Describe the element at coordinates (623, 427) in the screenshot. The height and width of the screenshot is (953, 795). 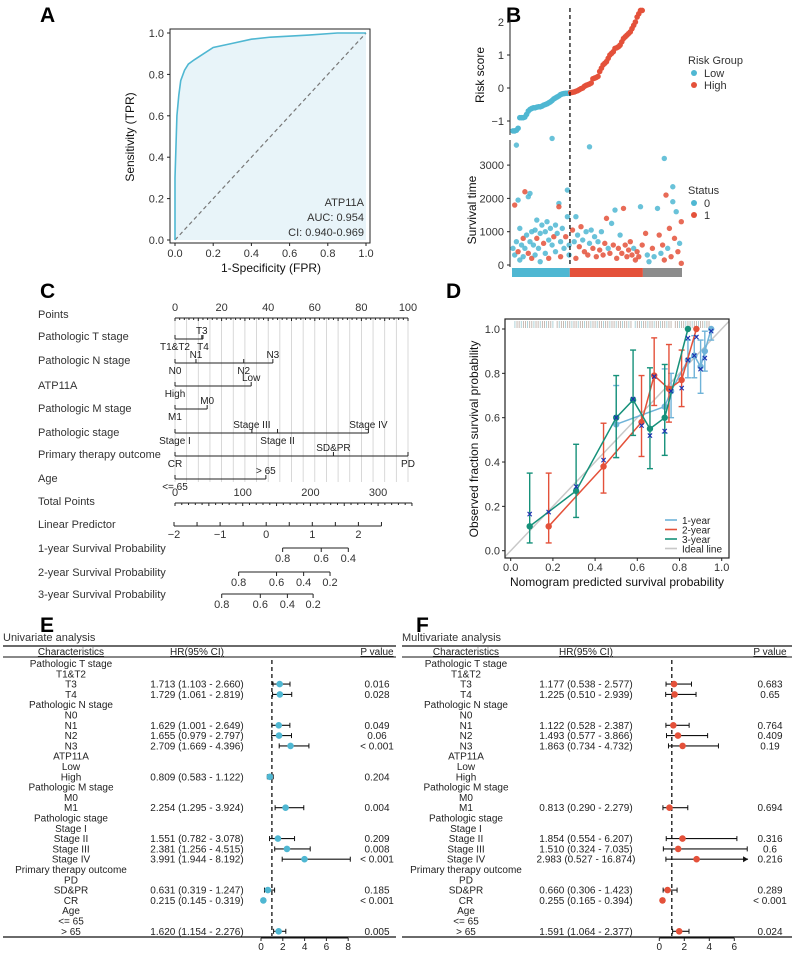
I see `series-line-2-year` at that location.